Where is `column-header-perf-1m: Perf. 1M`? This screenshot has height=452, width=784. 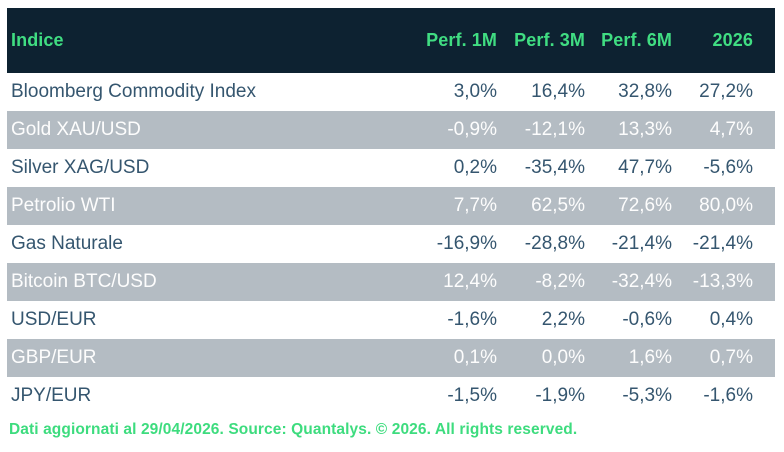
column-header-perf-1m: Perf. 1M is located at coordinates (453, 40).